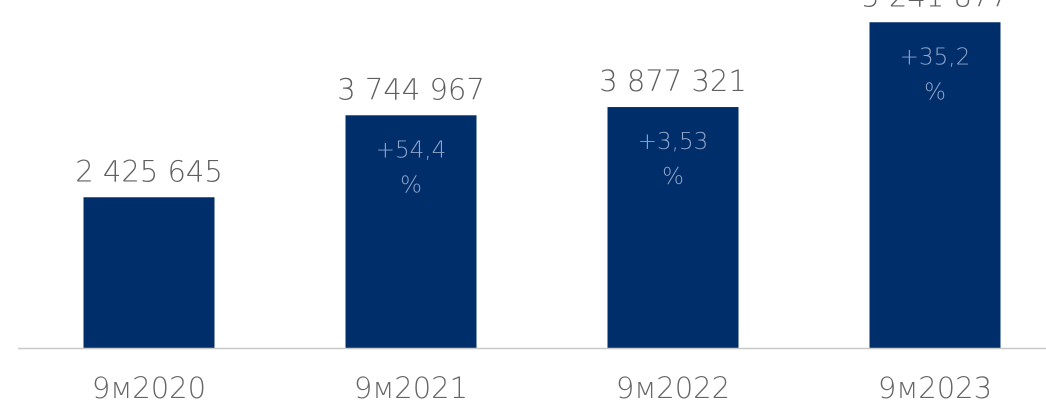 Image resolution: width=1046 pixels, height=406 pixels. What do you see at coordinates (411, 388) in the screenshot?
I see `category-label: 9м2021` at bounding box center [411, 388].